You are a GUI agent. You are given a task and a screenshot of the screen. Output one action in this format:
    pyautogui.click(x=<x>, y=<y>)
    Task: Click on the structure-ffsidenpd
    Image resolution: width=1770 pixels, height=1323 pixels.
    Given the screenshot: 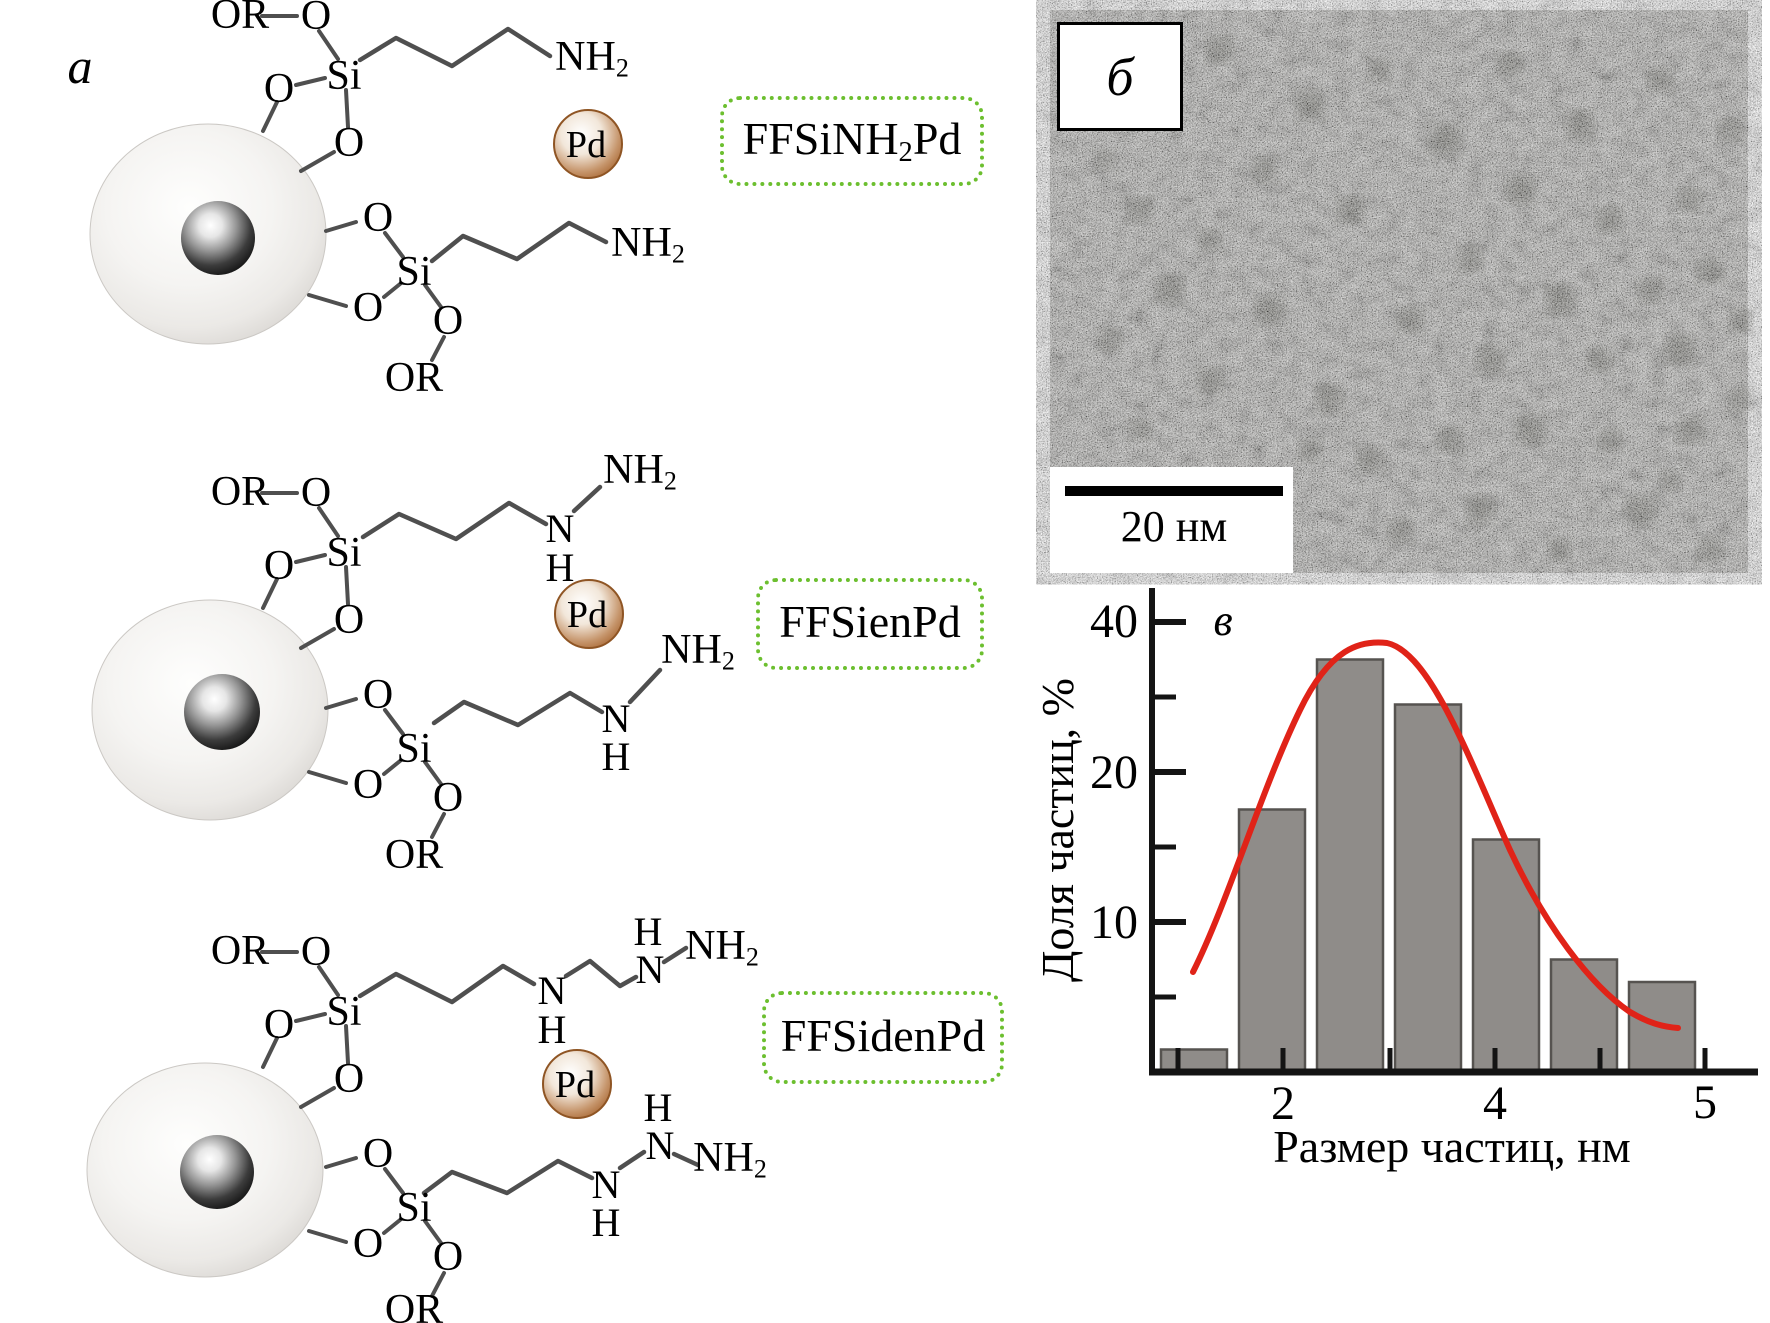 What is the action you would take?
    pyautogui.click(x=393, y=1121)
    